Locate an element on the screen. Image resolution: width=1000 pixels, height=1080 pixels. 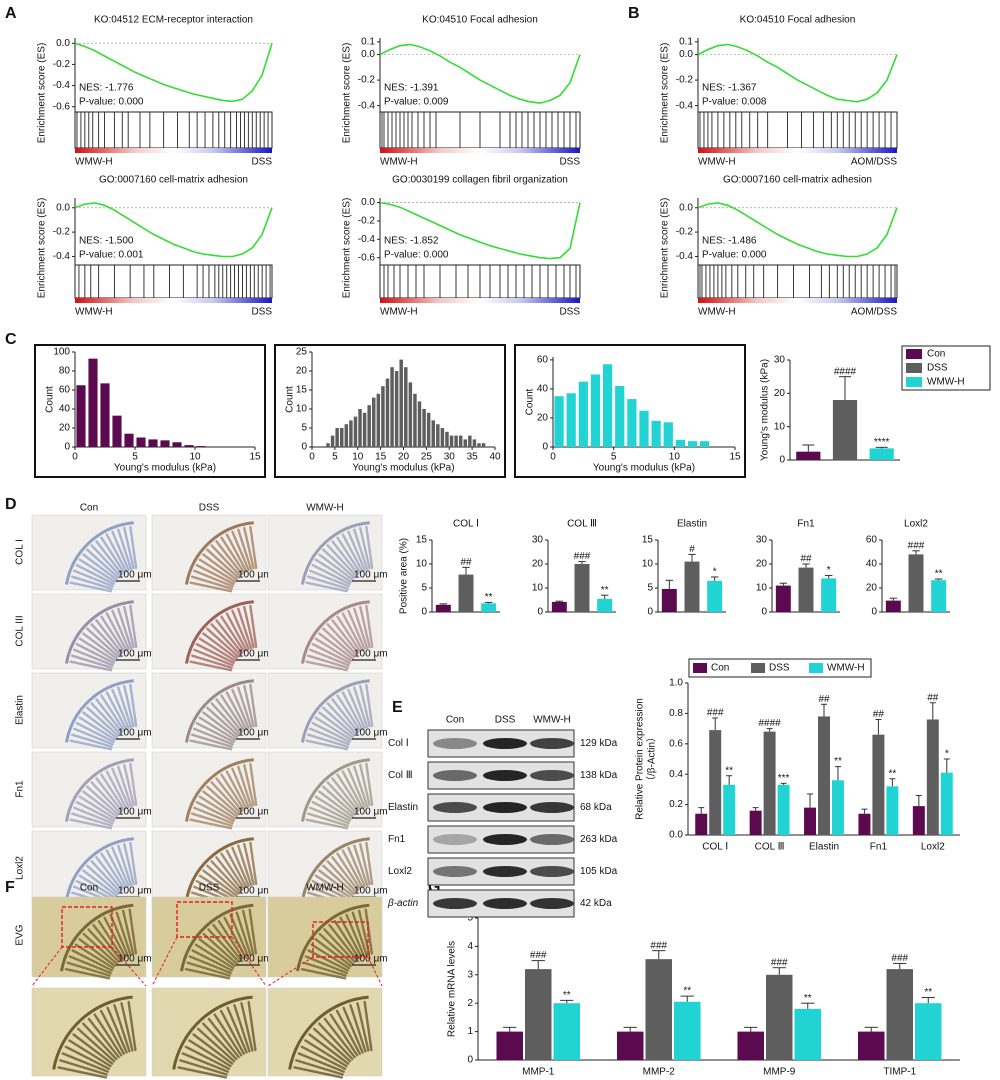
y-tick-label: 1 is located at coordinates (470, 1031).